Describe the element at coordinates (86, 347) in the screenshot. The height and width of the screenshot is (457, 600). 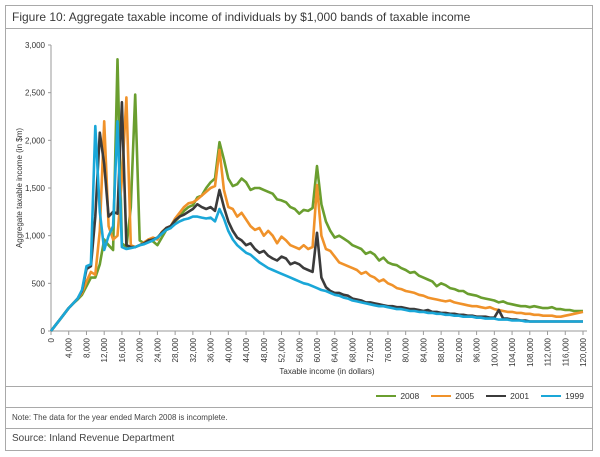
I see `x-tick-label: 8,000` at that location.